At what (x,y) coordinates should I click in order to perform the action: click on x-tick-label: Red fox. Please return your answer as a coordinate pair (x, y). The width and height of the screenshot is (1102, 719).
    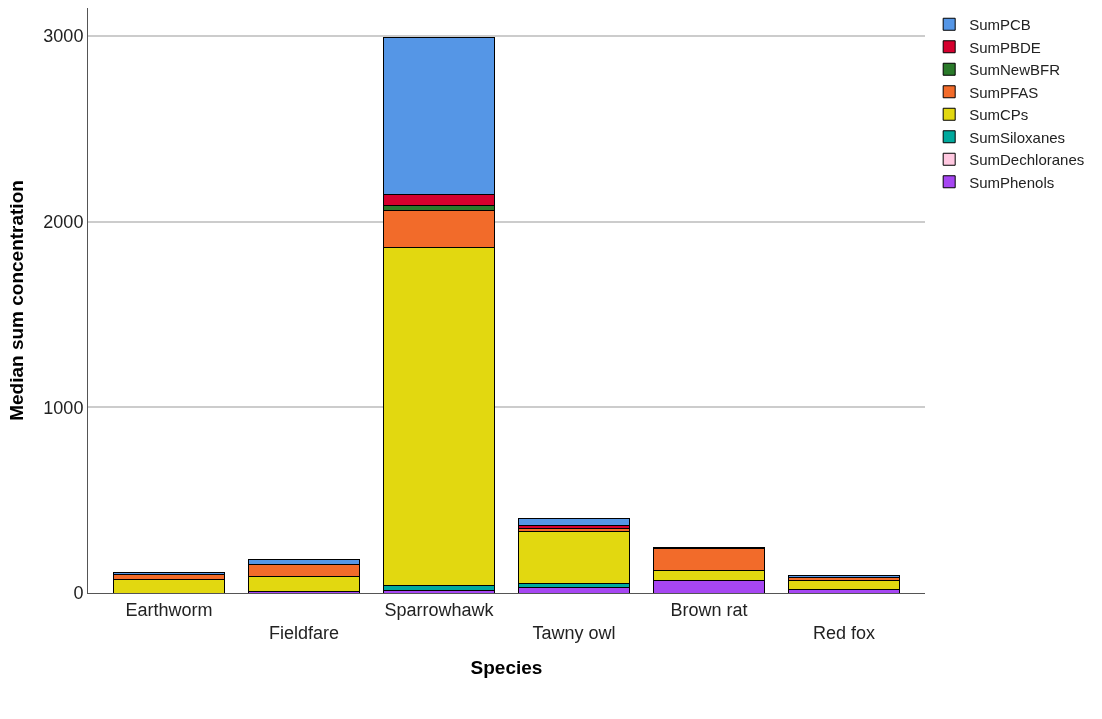
    Looking at the image, I should click on (844, 633).